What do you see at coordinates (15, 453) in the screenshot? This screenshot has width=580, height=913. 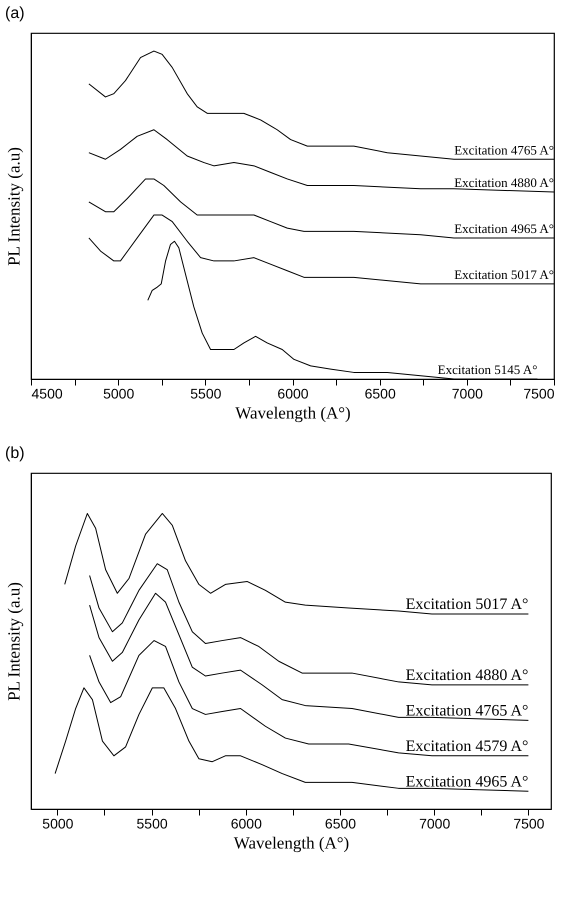 I see `chart-title: (b)` at bounding box center [15, 453].